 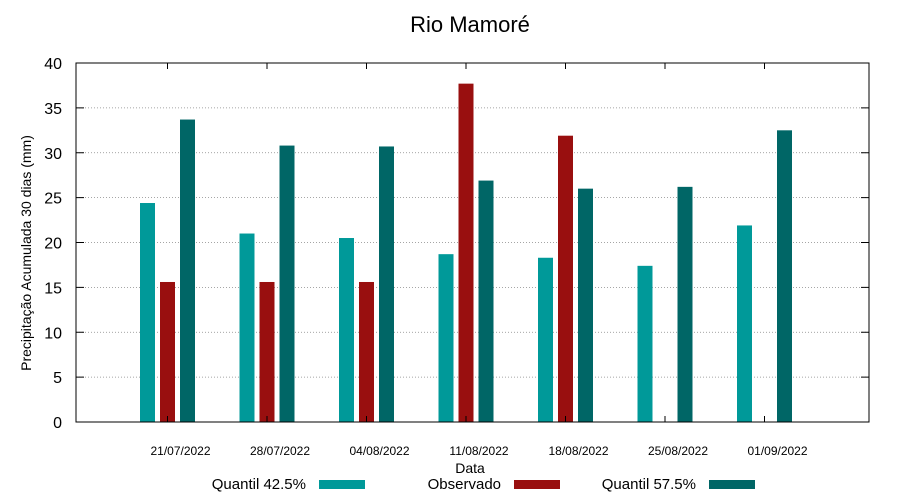 What do you see at coordinates (57, 378) in the screenshot?
I see `y-tick-label: 5` at bounding box center [57, 378].